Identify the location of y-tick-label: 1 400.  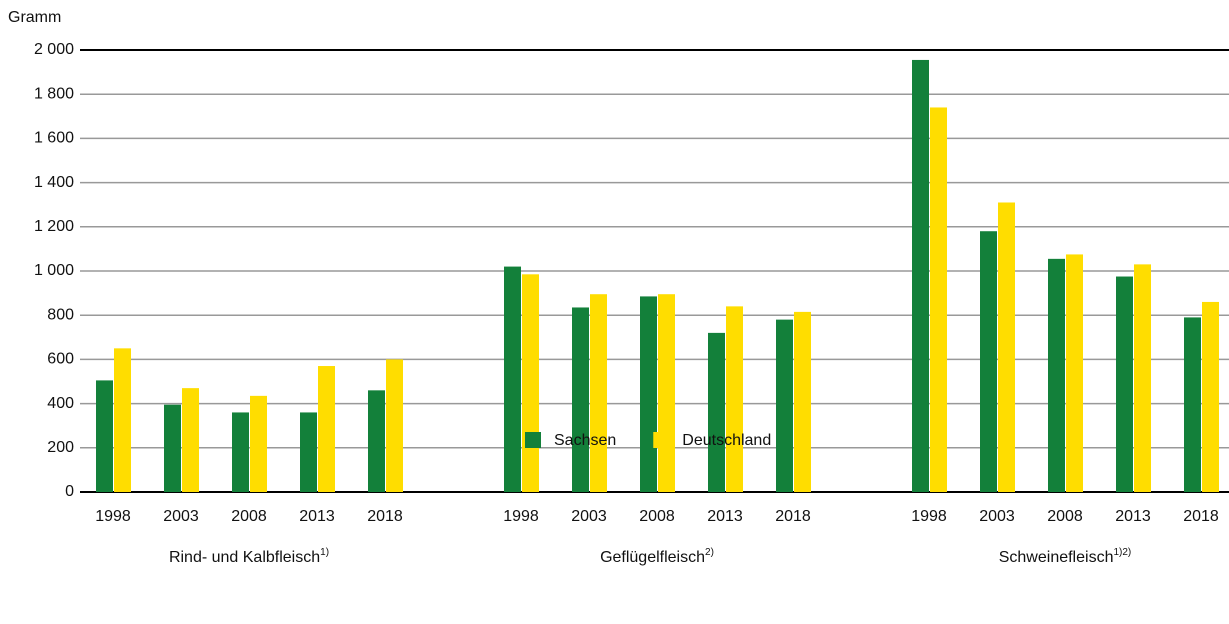
(54, 182).